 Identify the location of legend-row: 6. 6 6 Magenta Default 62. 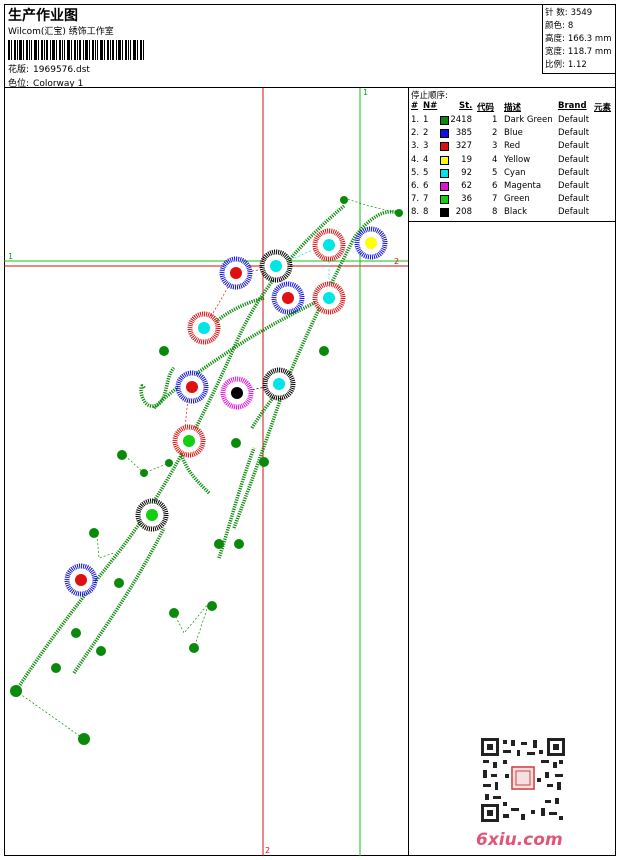
(512, 187).